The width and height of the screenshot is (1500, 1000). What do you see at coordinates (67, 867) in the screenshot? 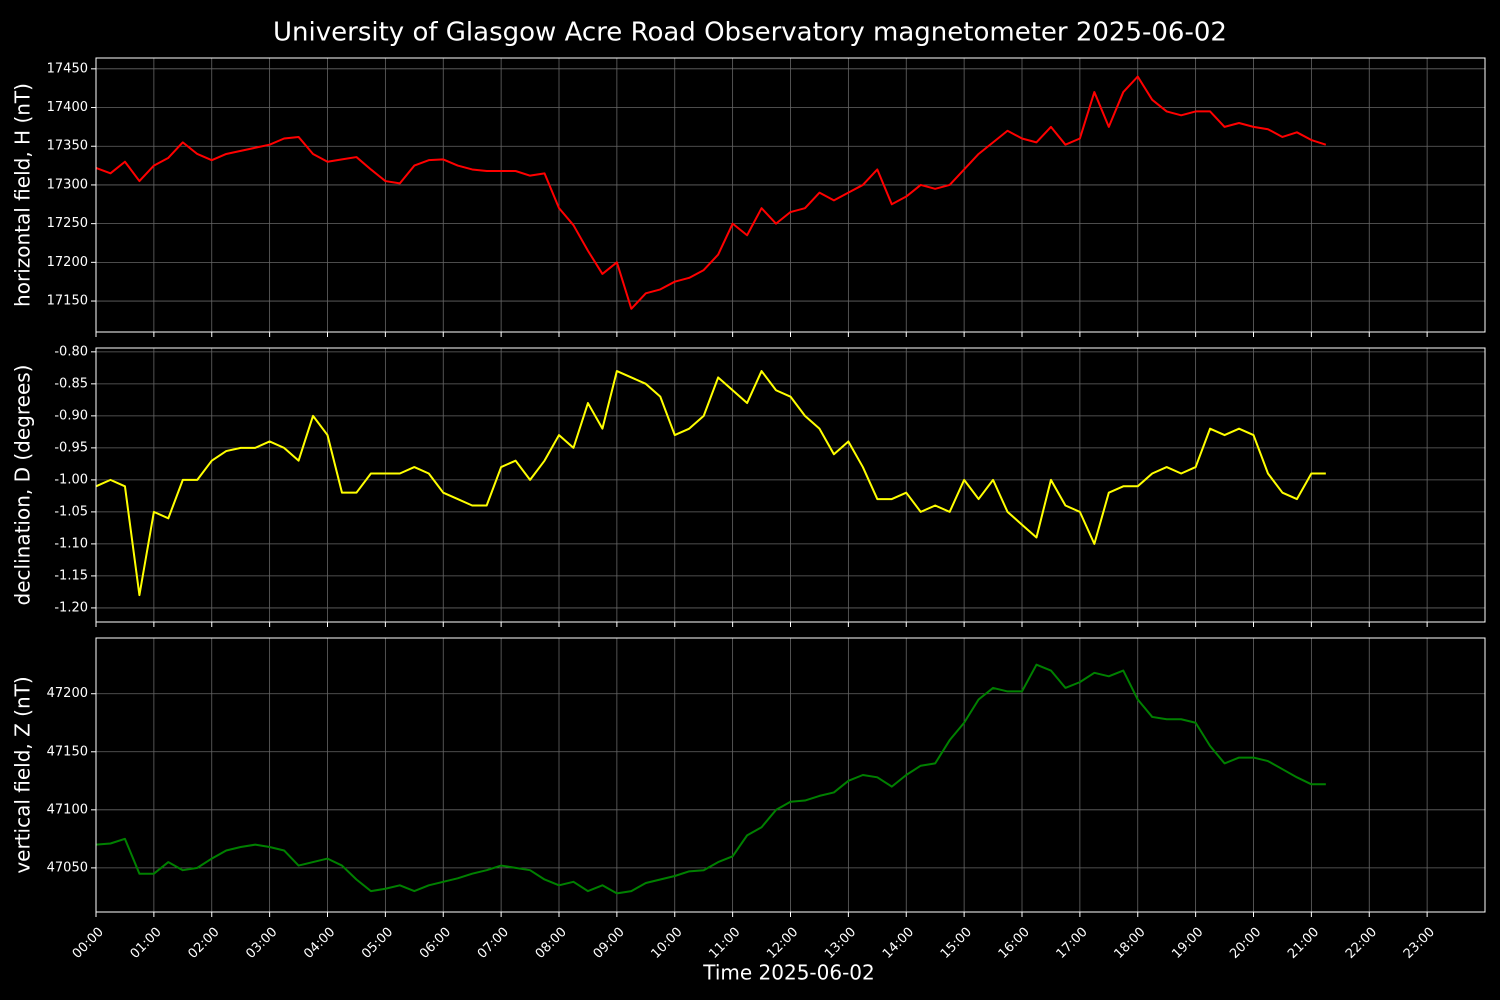
I see `y-tick-label: 47050` at bounding box center [67, 867].